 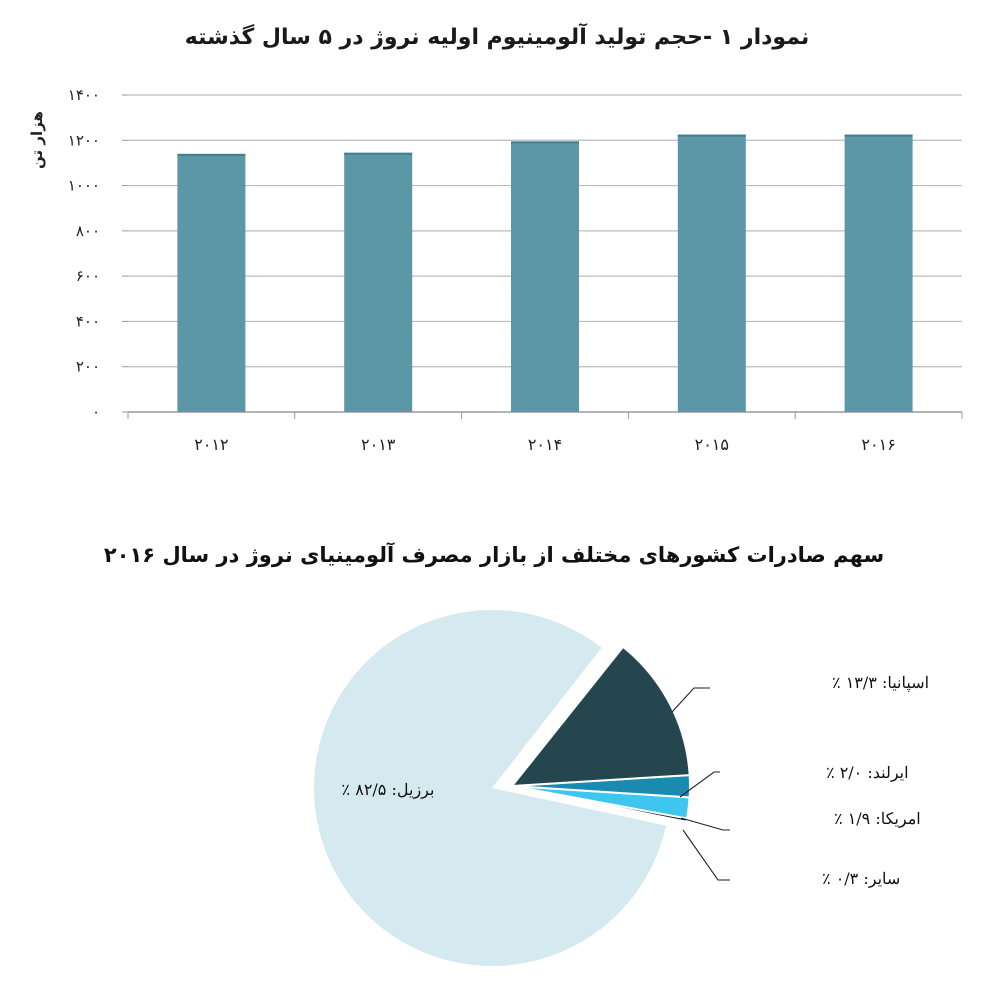 What do you see at coordinates (880, 682) in the screenshot?
I see `pie-label-spain: اسپانیا: ۱۳/۳ ٪` at bounding box center [880, 682].